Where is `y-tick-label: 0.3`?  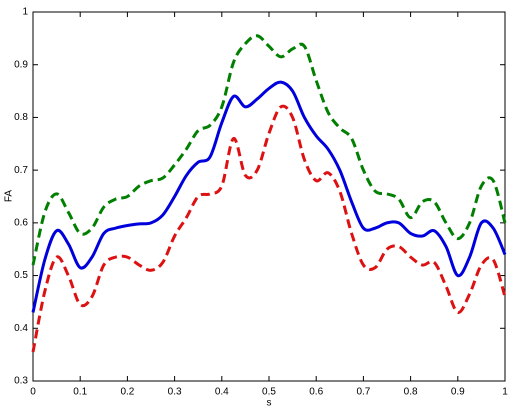 y-tick-label: 0.3 is located at coordinates (21, 381).